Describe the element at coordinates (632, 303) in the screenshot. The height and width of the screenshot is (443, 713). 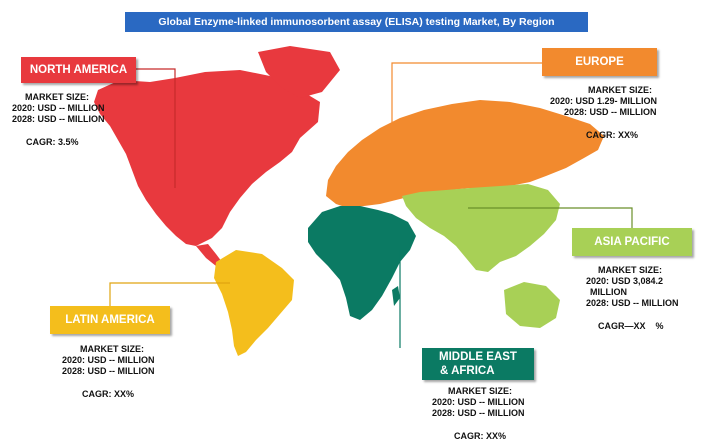
I see `asia-pacific-2028: 2028: USD -- MILLION` at that location.